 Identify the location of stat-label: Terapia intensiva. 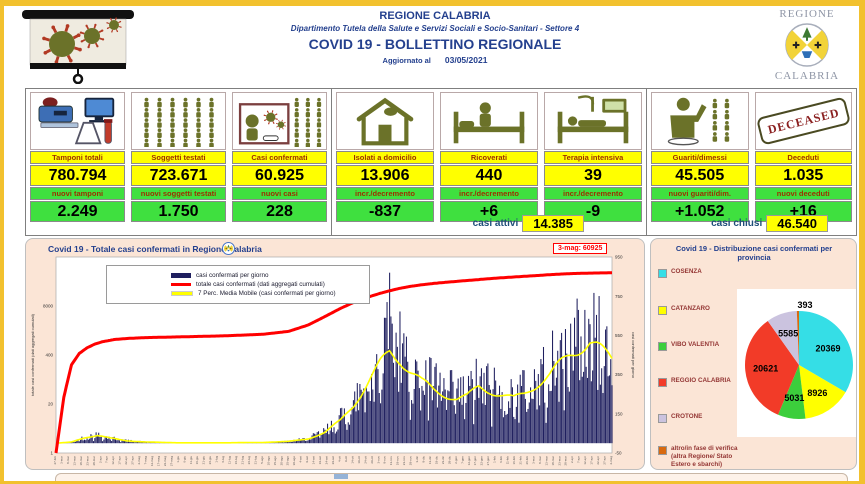
(593, 157).